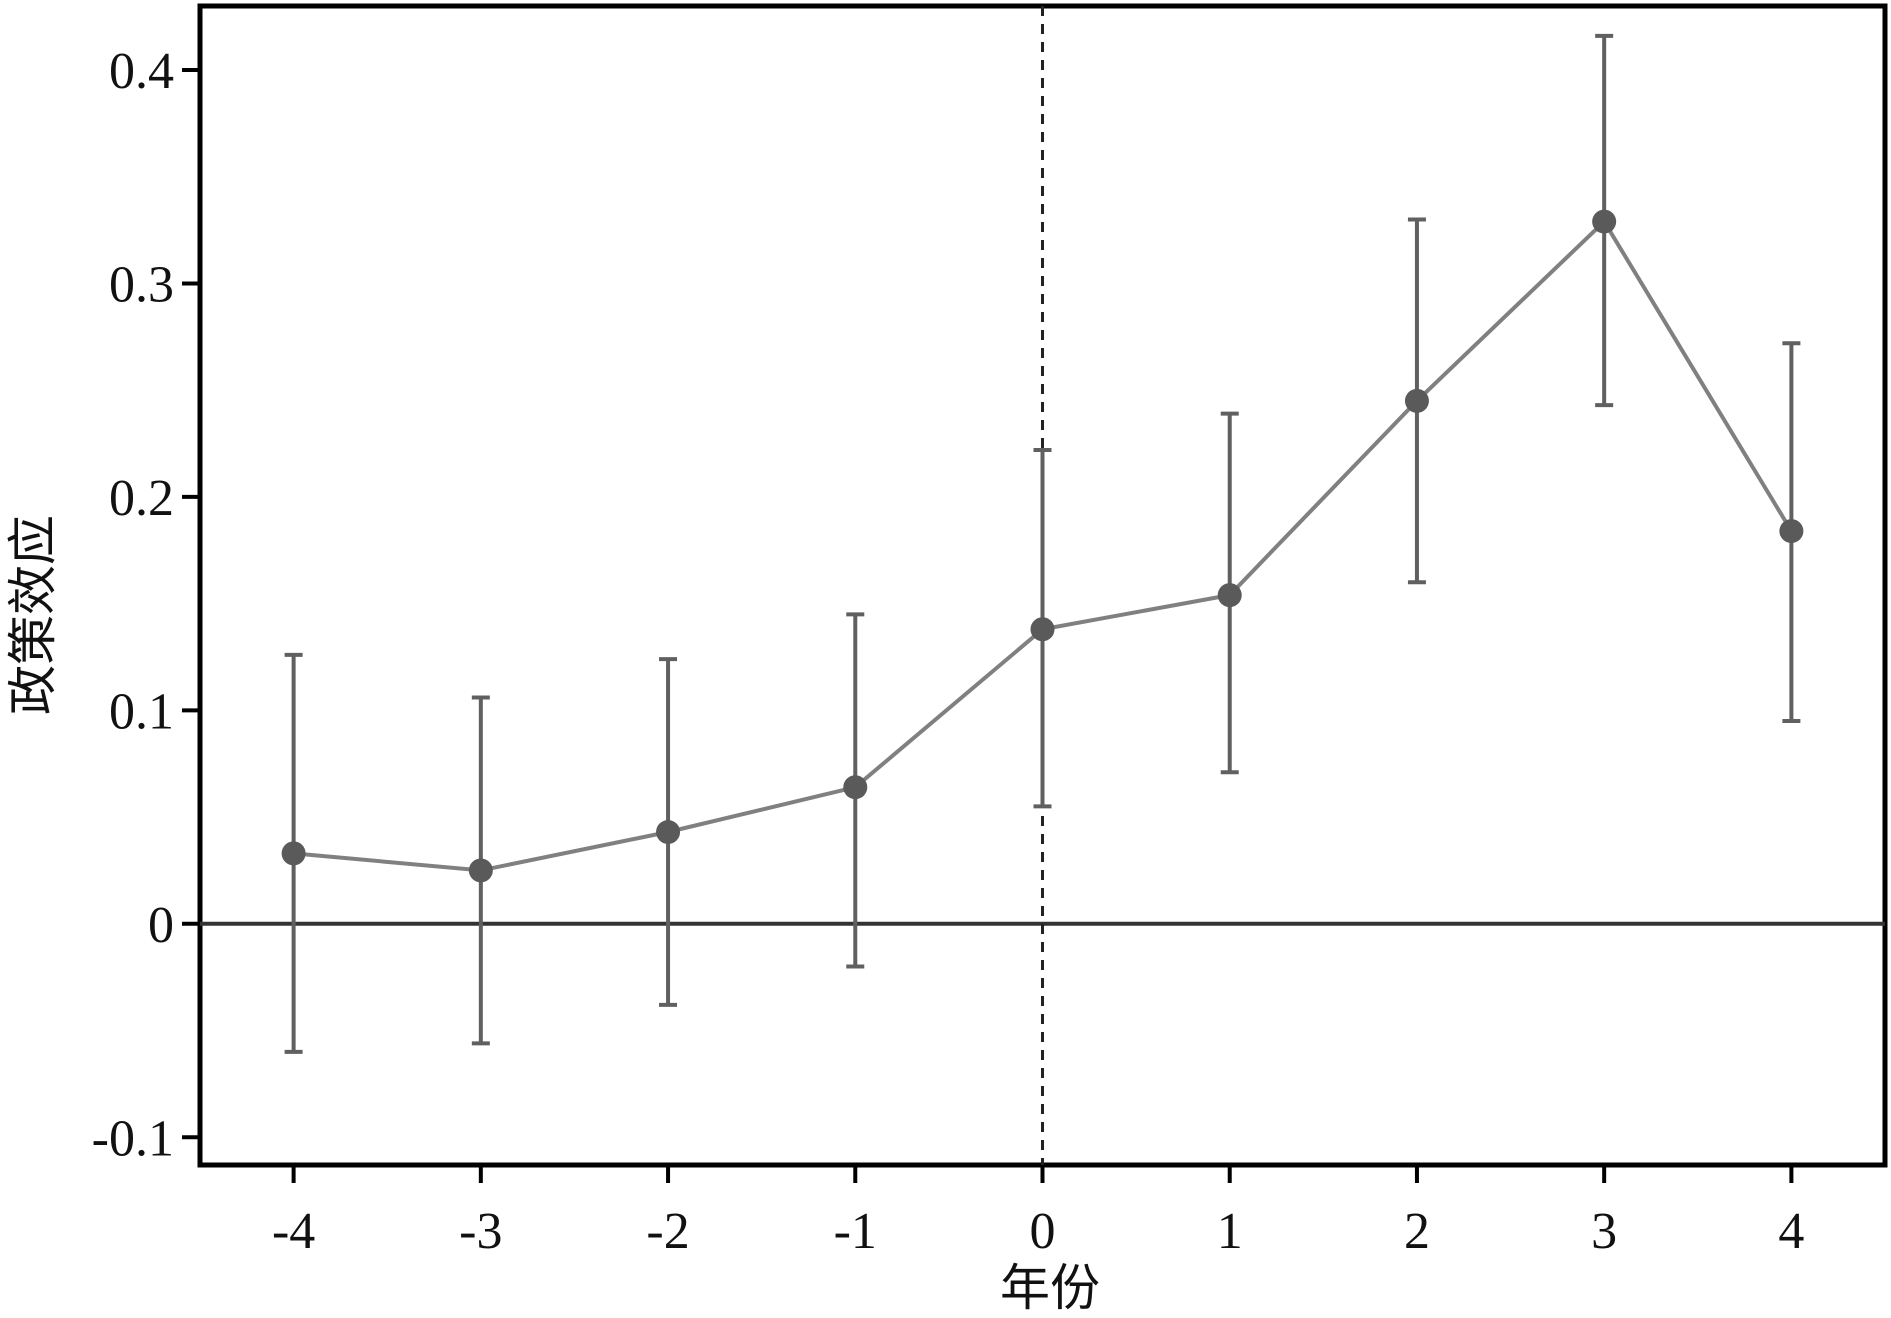  I want to click on x-axis: -4 -3 -2 -1 0 1 2 3 4, so click(1038, 1212).